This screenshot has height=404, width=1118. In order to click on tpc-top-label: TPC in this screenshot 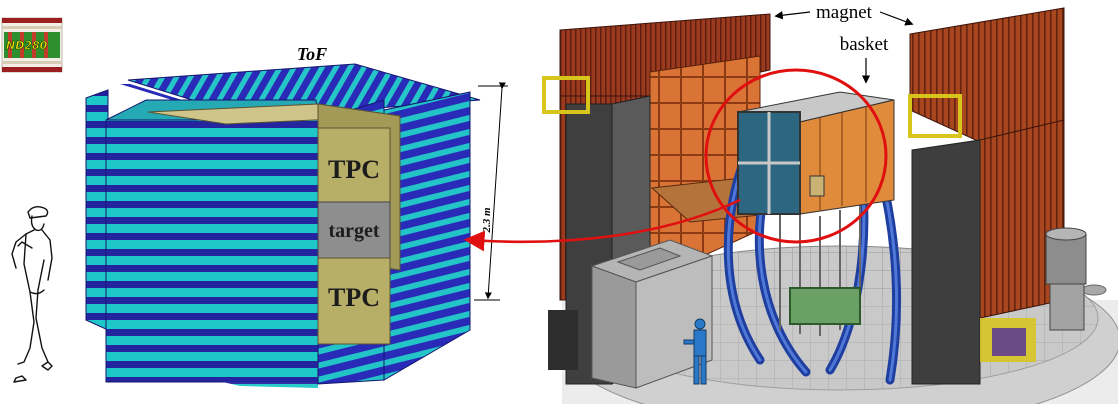, I will do `click(354, 169)`.